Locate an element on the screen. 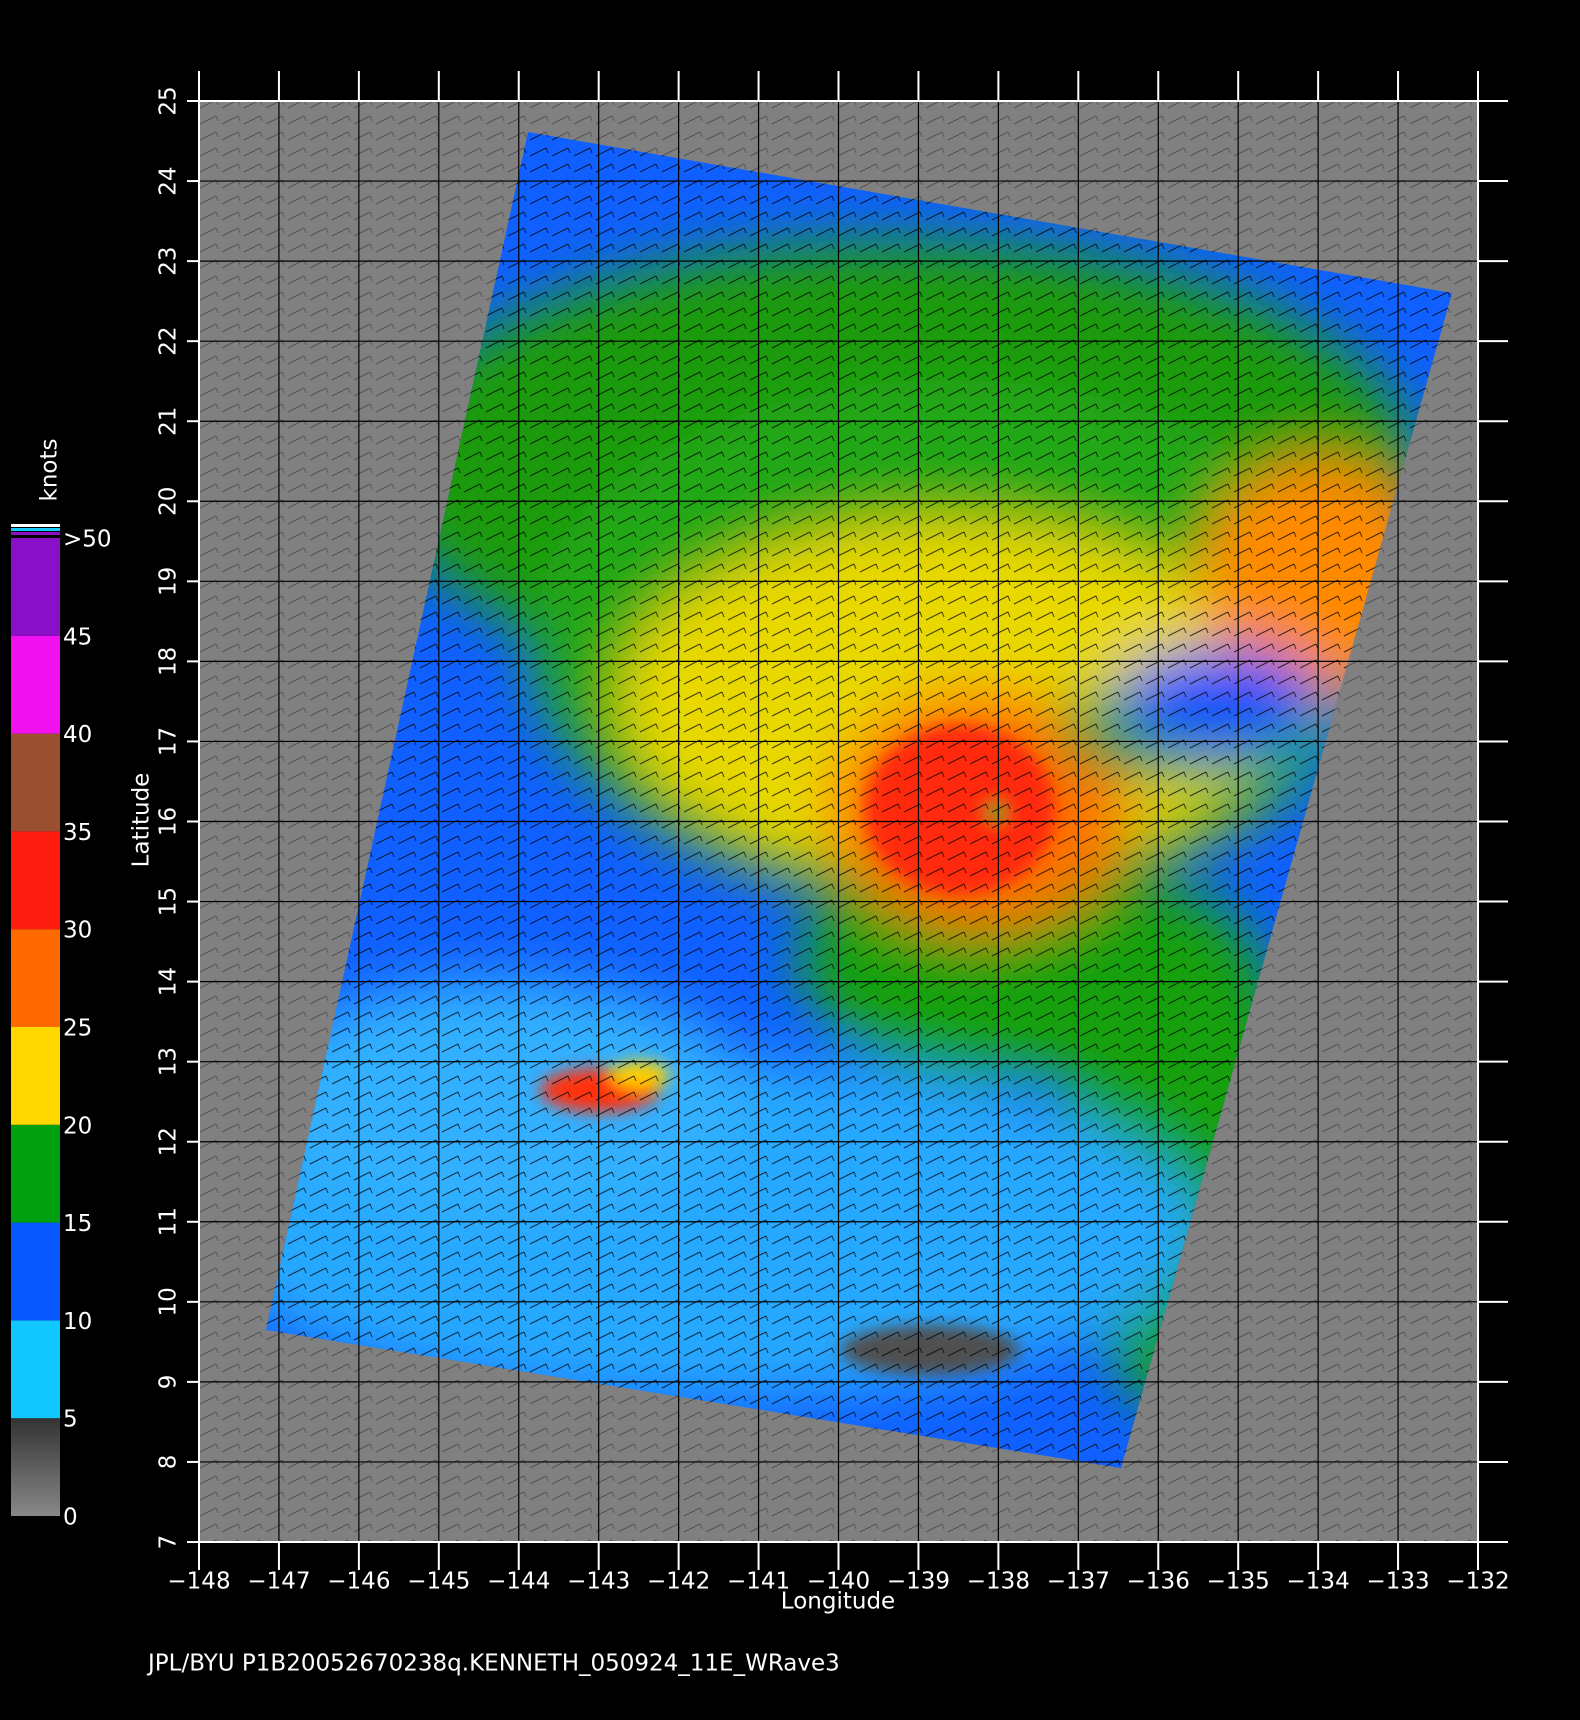 The width and height of the screenshot is (1580, 1720). y-tick-label: 10 is located at coordinates (169, 1301).